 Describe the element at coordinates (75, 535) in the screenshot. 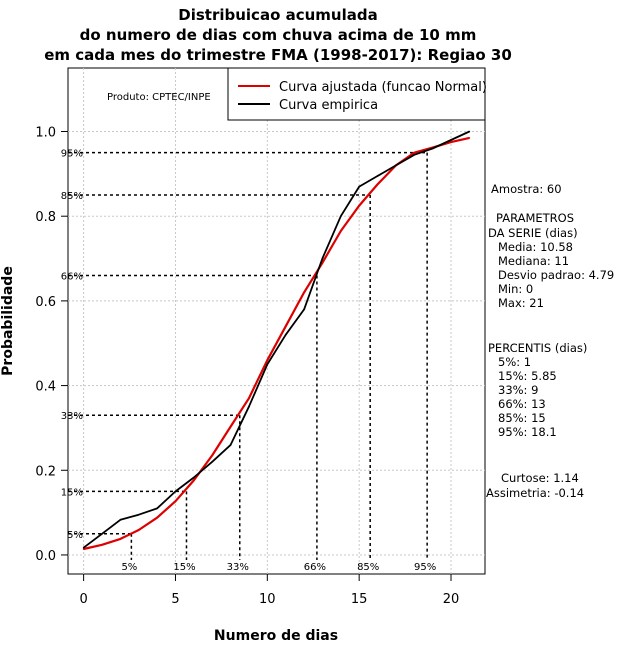

I see `percentile-label-y-0: 5%` at that location.